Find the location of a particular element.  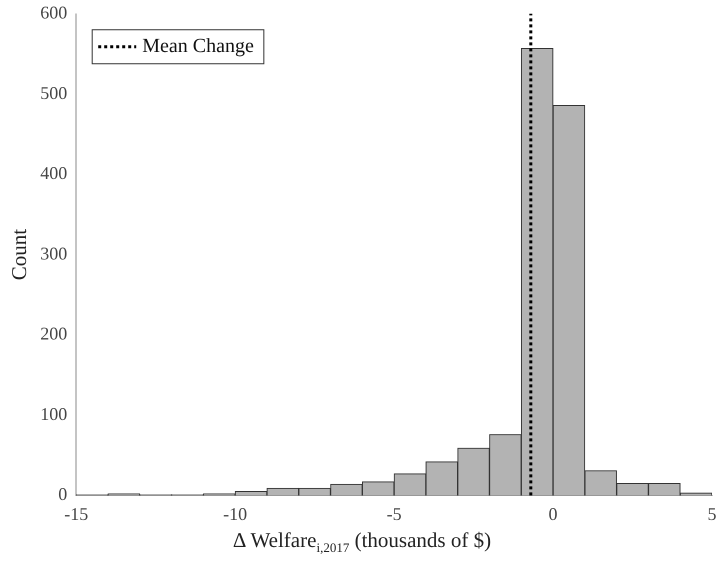

y-tick-label: 100 is located at coordinates (54, 414).